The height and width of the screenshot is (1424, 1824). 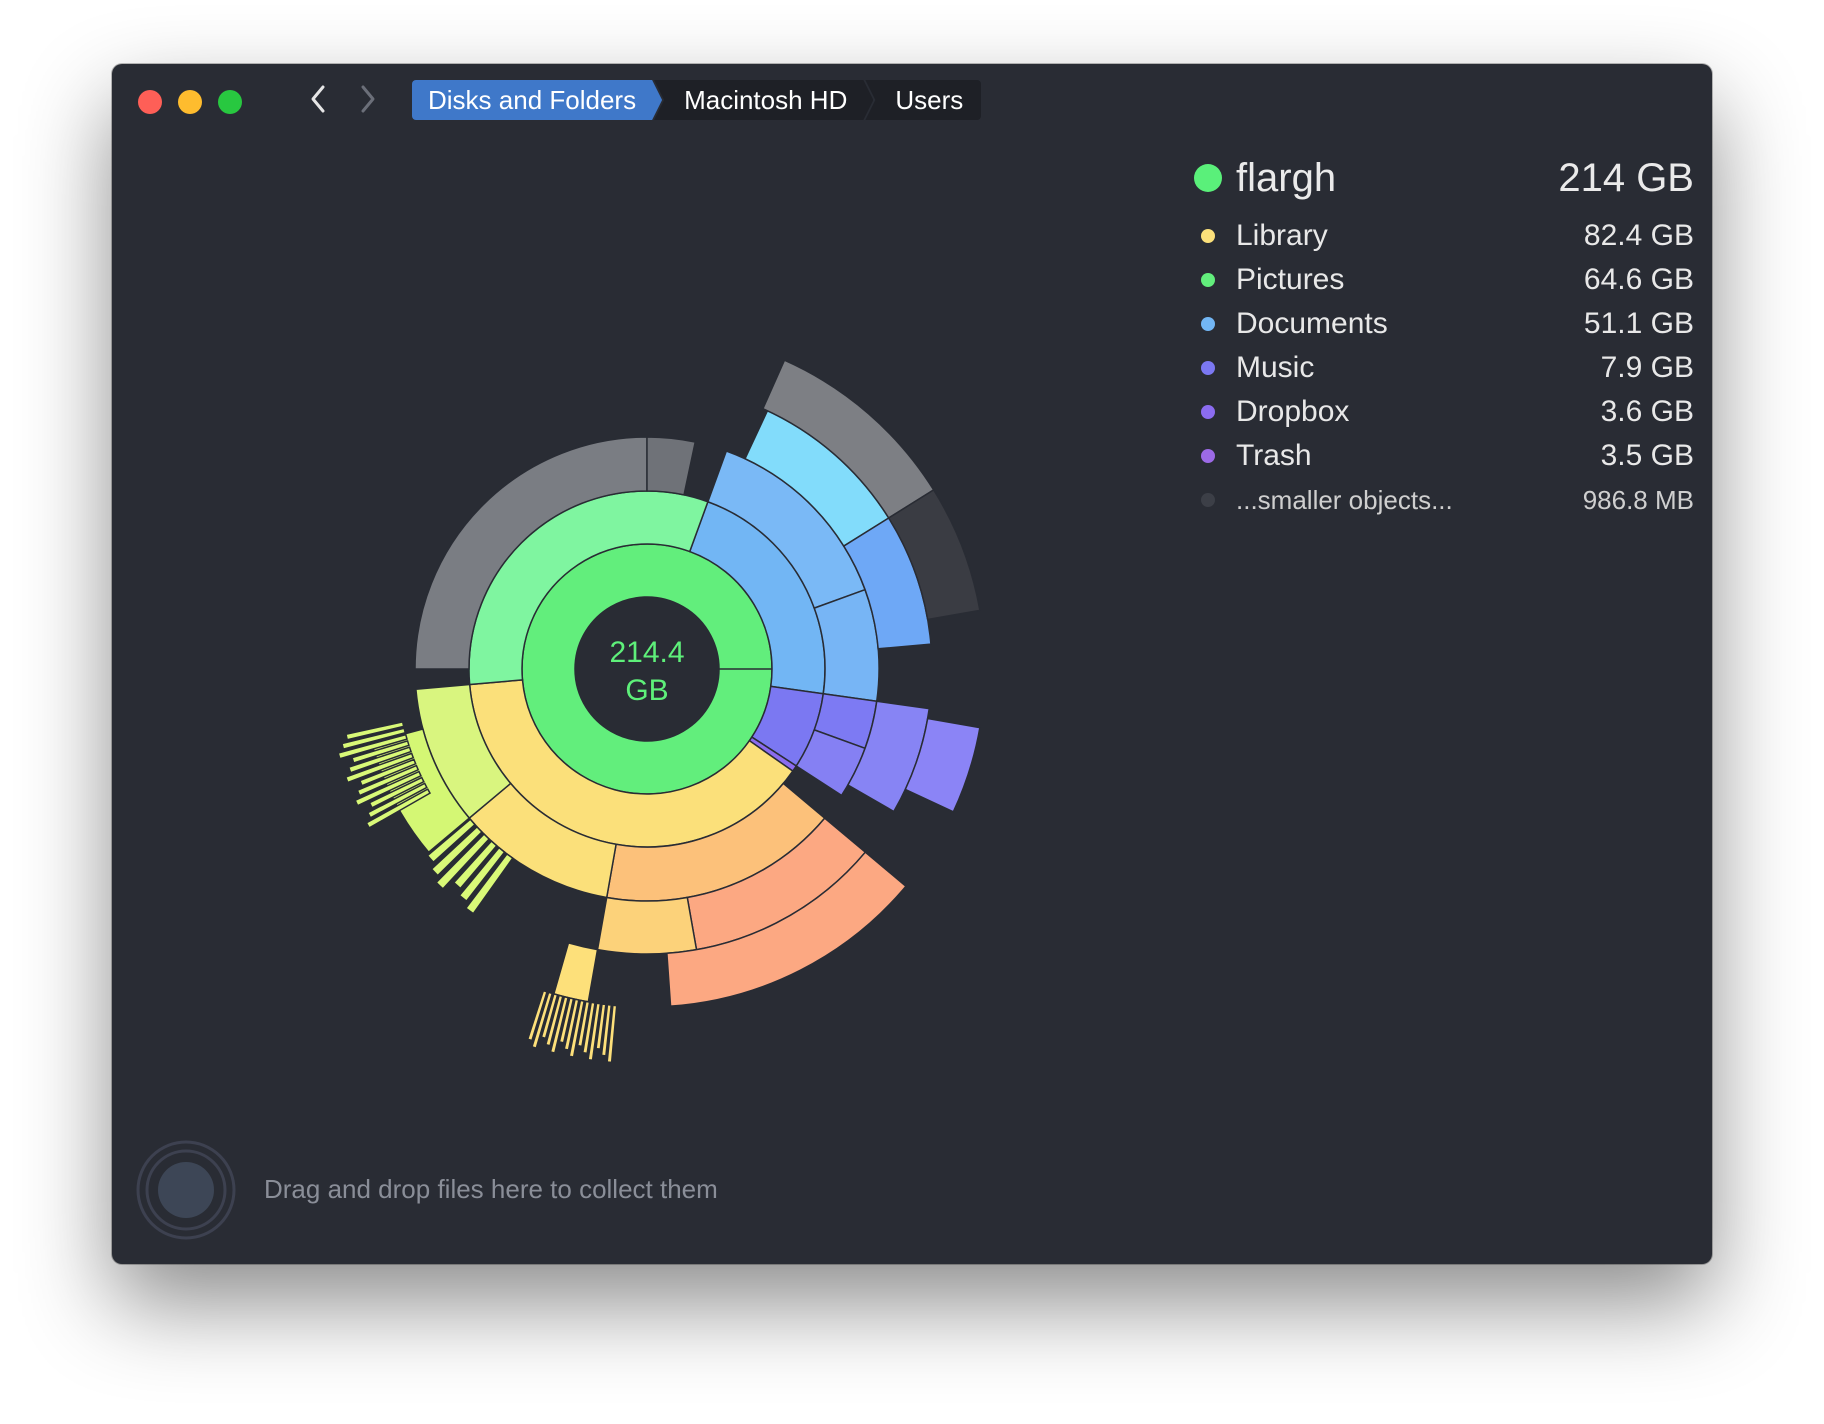 I want to click on collector-ring-icon, so click(x=186, y=1190).